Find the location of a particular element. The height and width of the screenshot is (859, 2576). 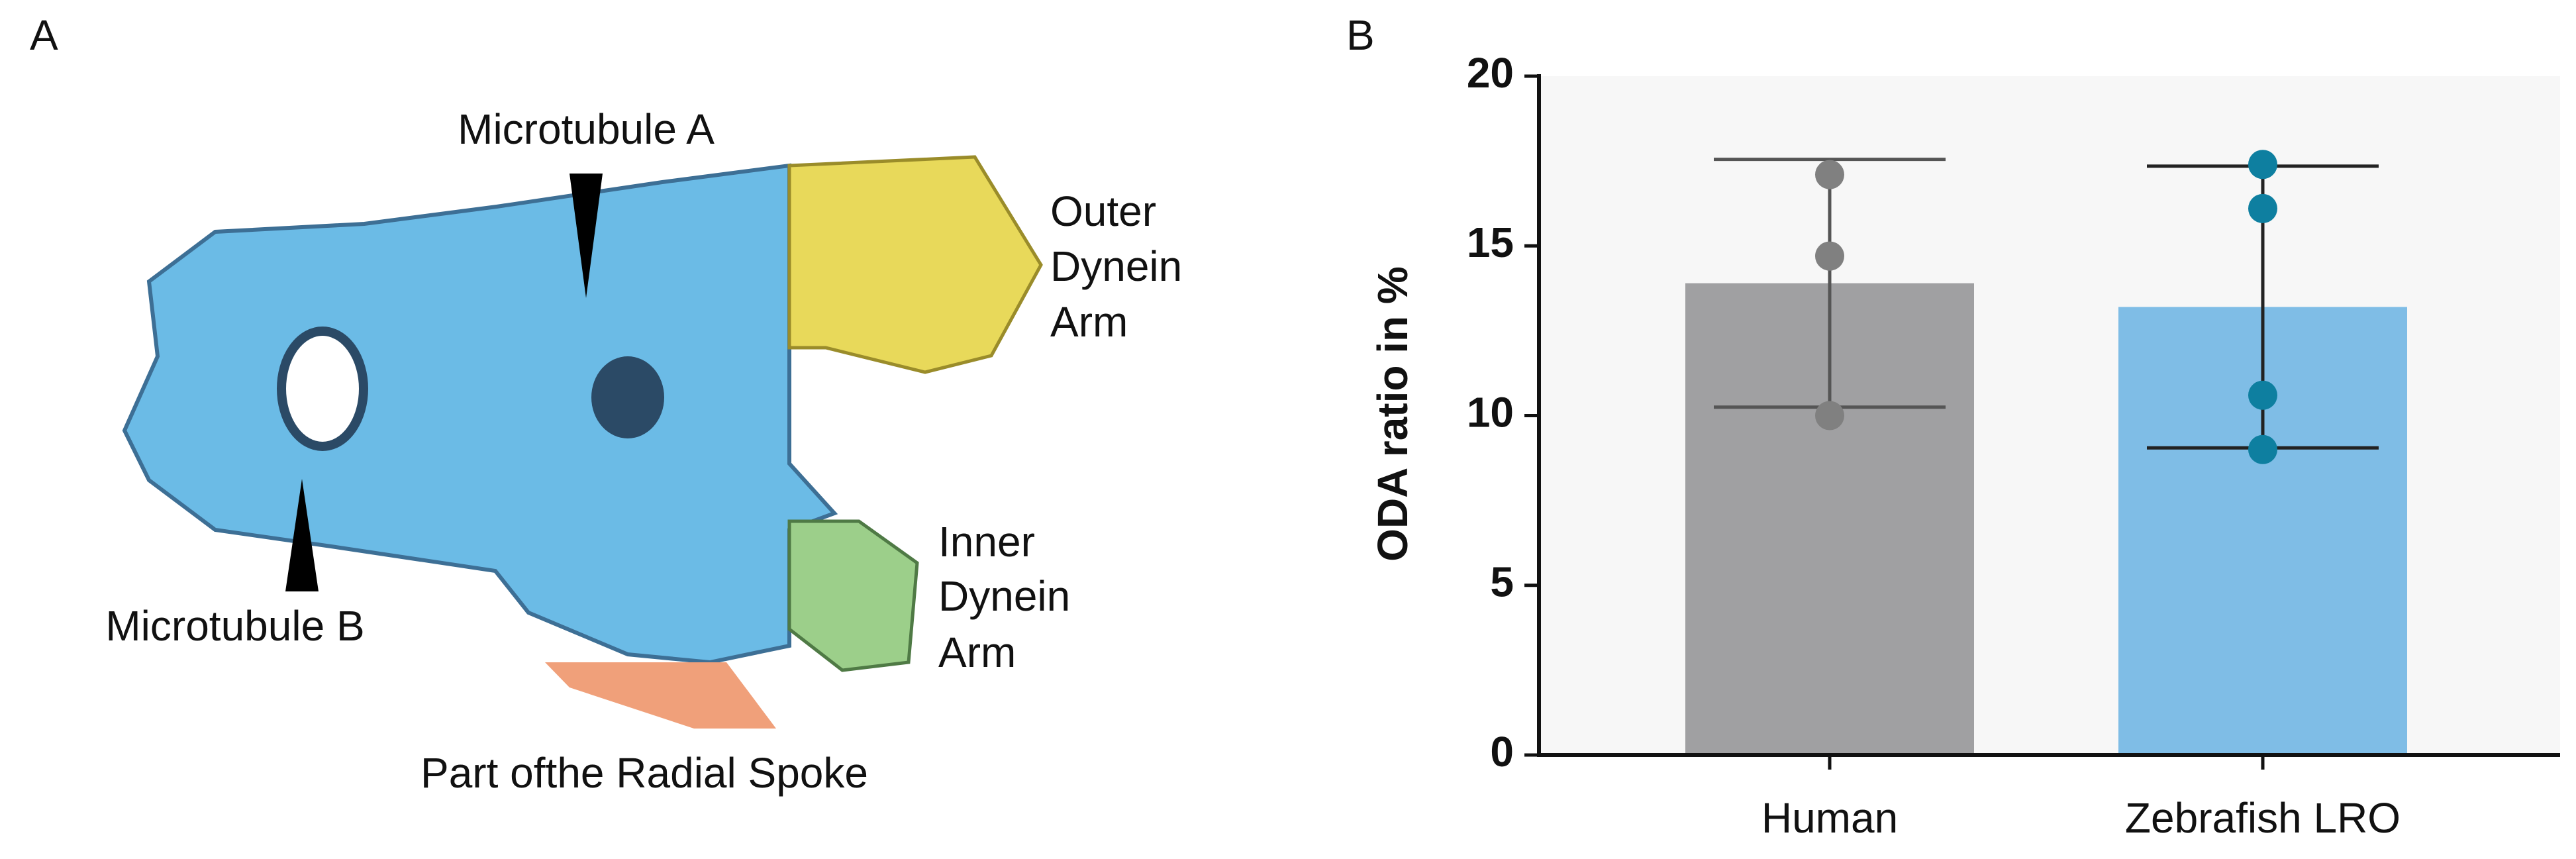

y-axis-label: ODA ratio in % is located at coordinates (1392, 414).